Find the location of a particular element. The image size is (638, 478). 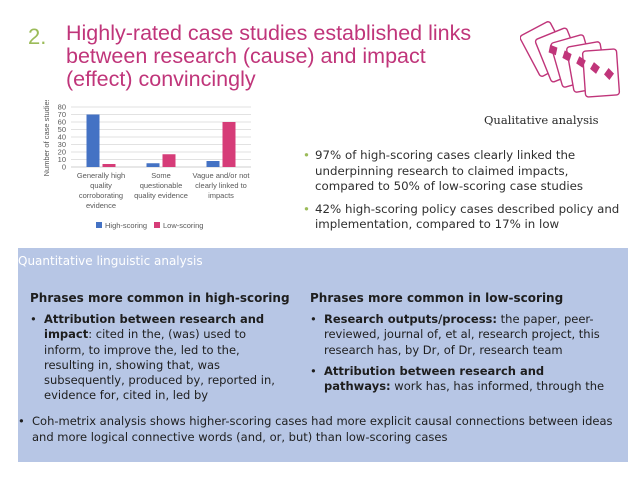

x-tick-label: quality is located at coordinates (101, 185).